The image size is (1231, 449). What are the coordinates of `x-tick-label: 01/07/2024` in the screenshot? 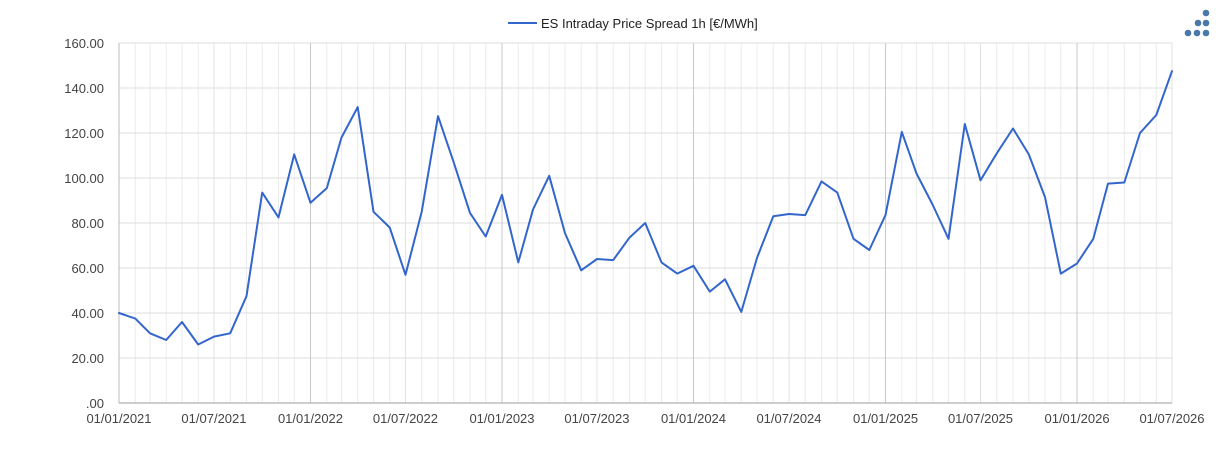 It's located at (788, 418).